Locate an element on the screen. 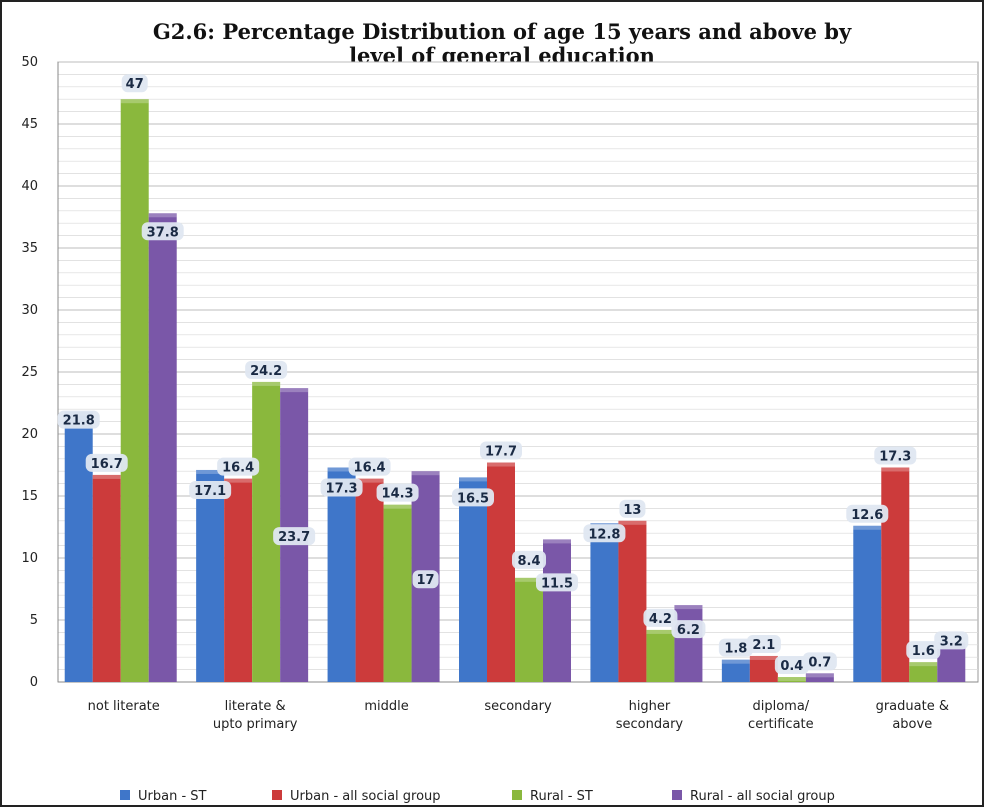 The image size is (984, 807). data-label: 4.2 is located at coordinates (660, 619).